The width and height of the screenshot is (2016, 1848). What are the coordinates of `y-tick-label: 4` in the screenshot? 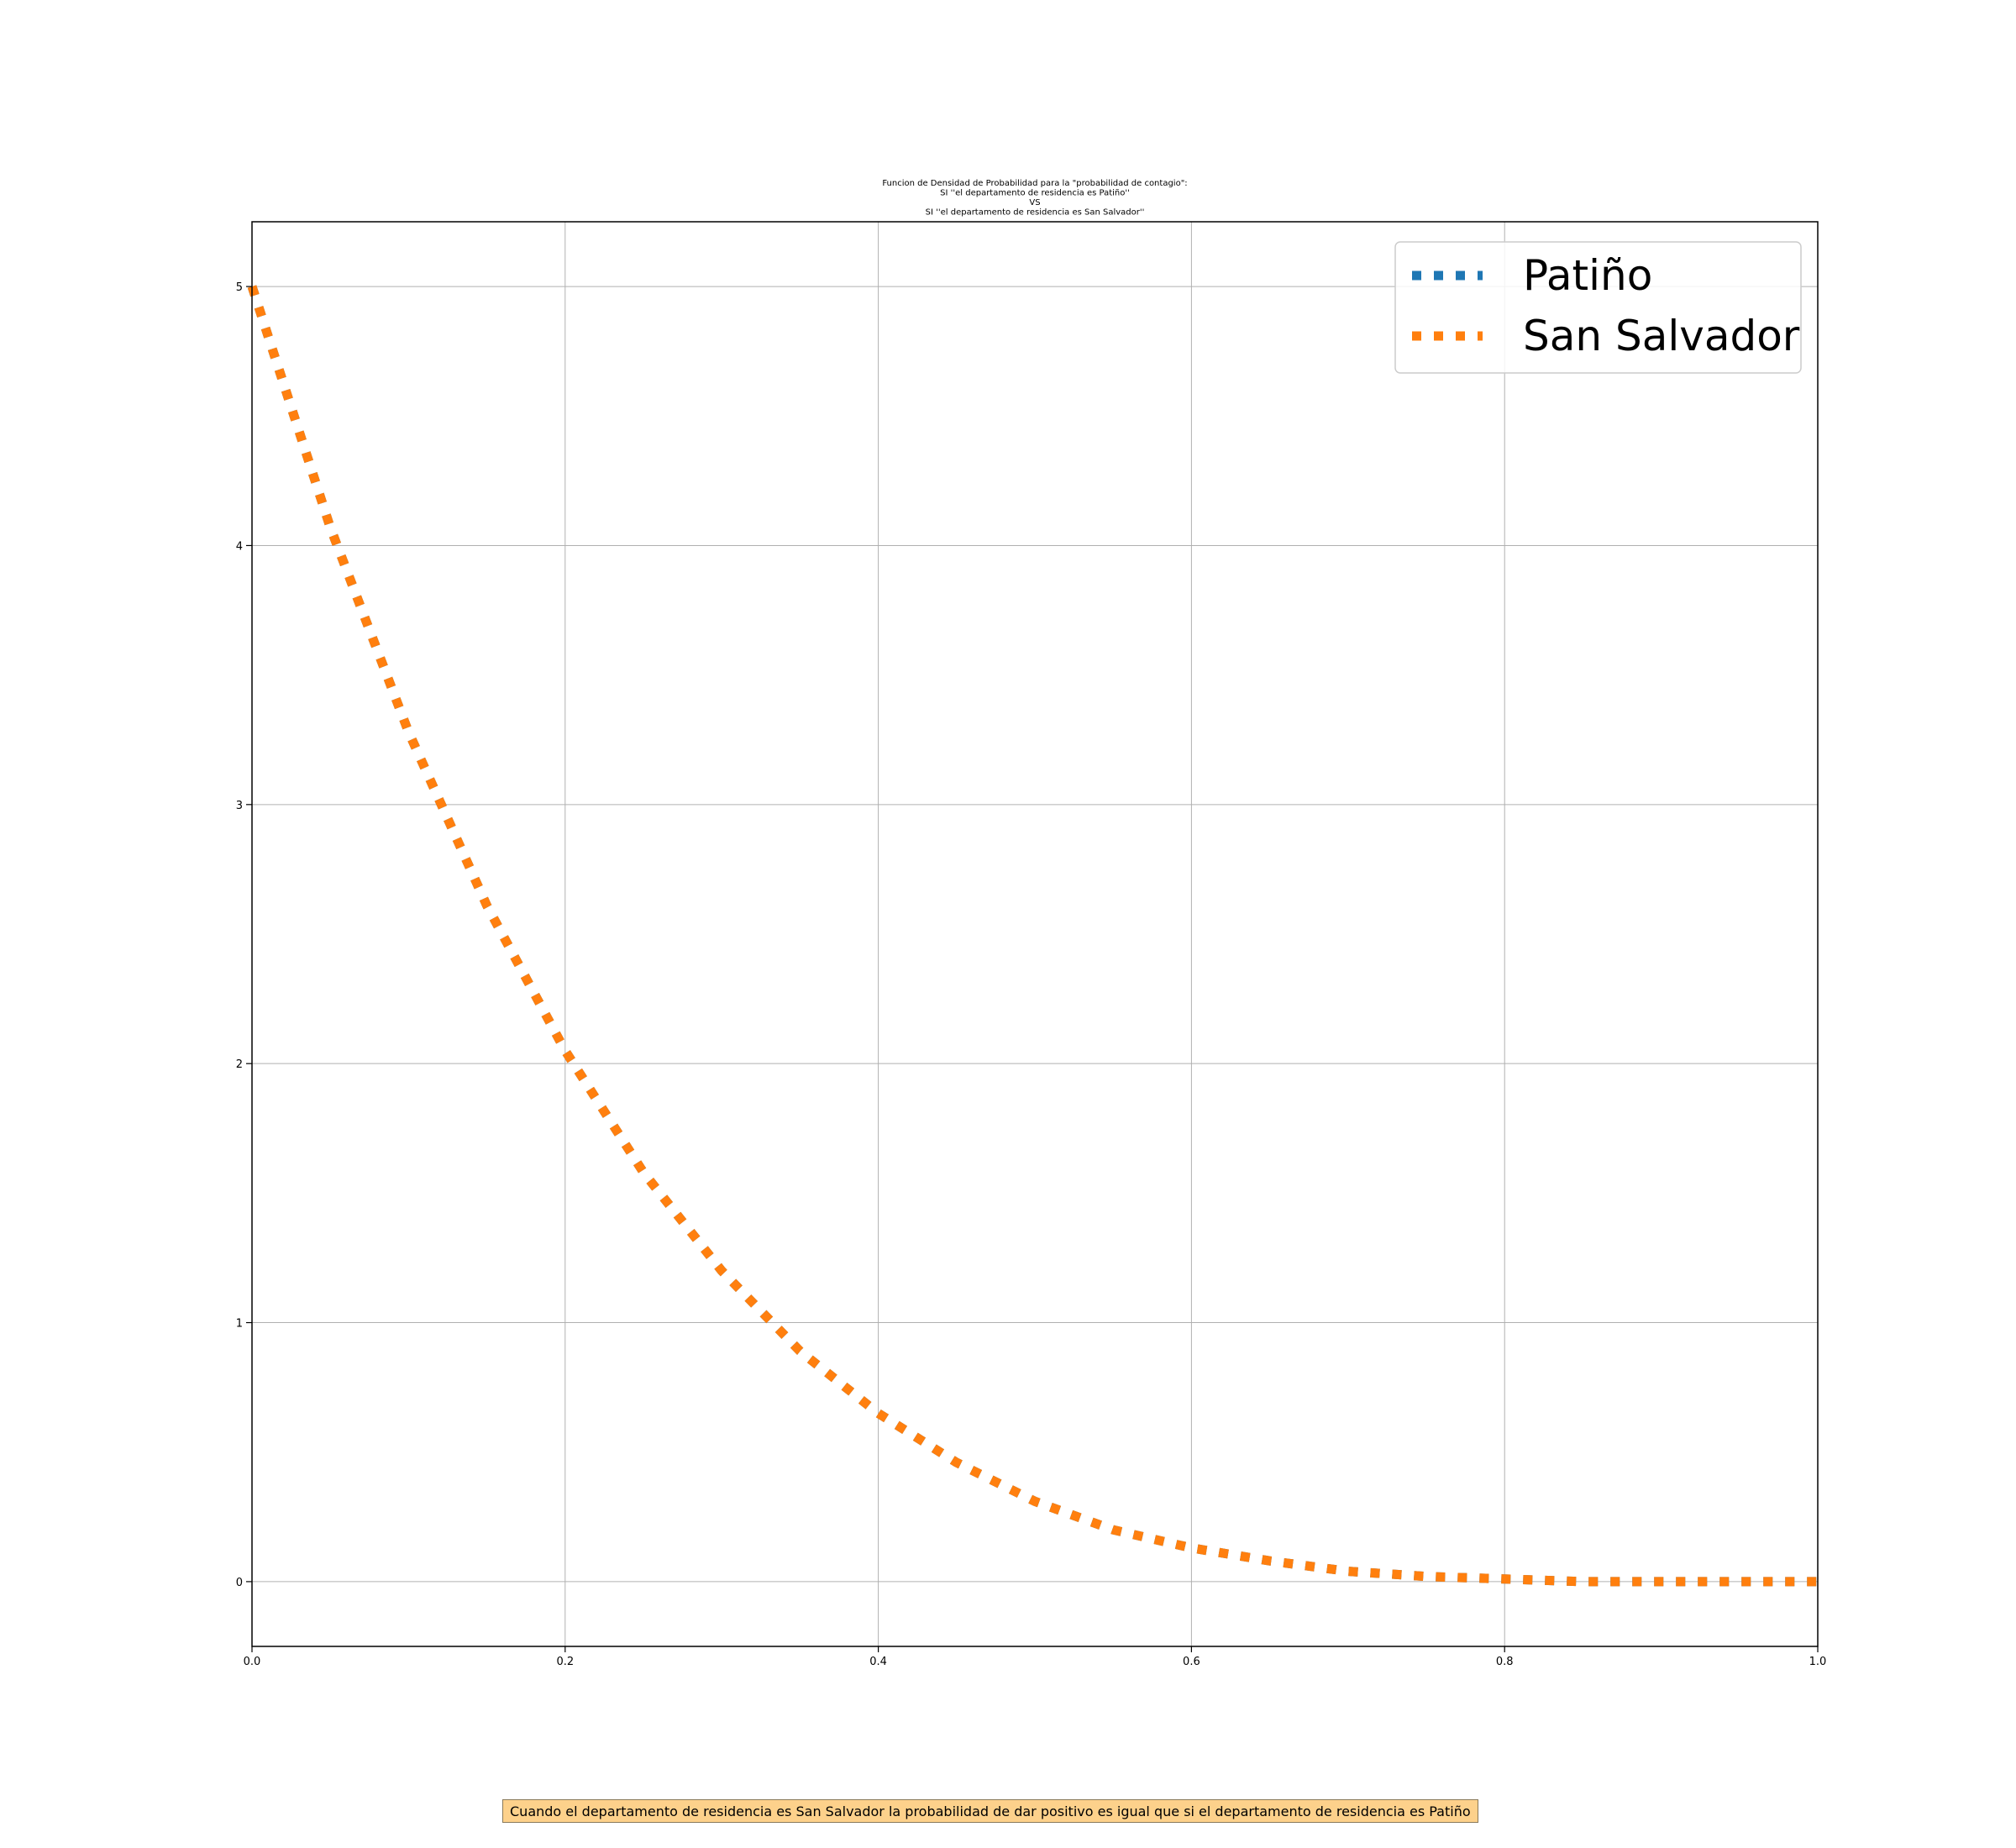 It's located at (239, 546).